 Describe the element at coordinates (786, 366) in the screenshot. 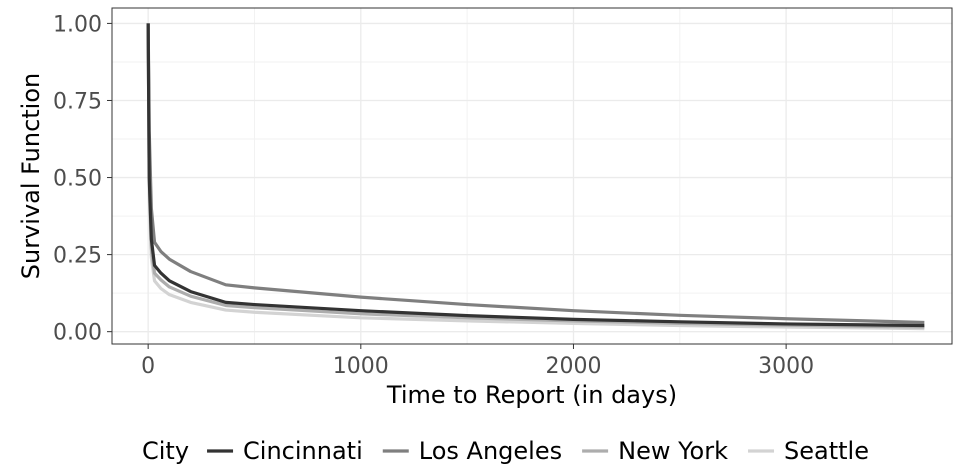

I see `x-tick-label: 3000` at that location.